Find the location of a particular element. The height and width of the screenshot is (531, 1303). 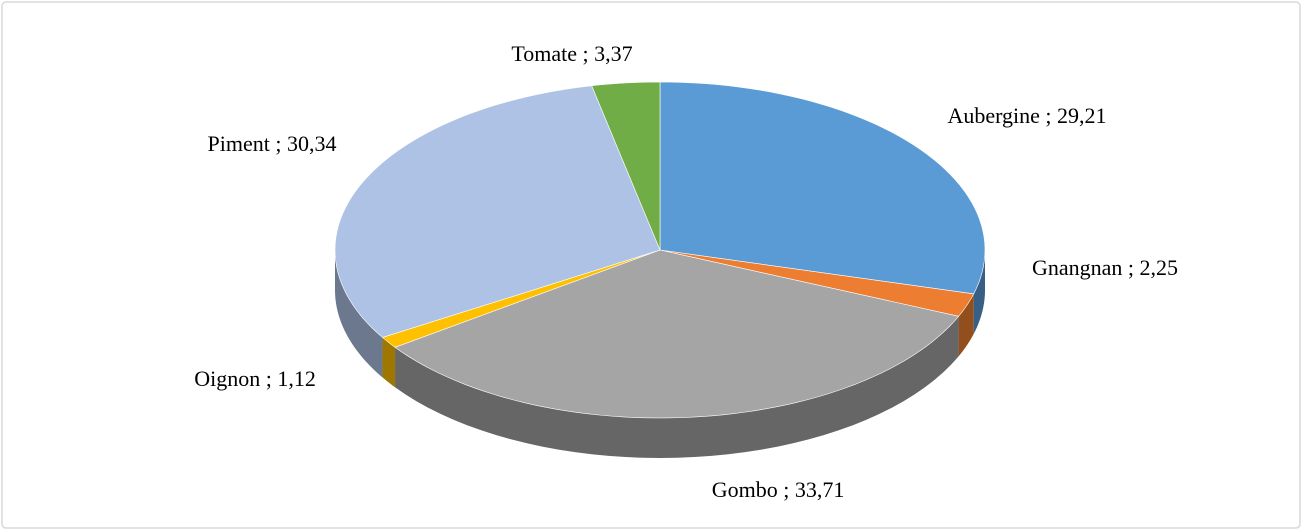

value-label: 1,12 is located at coordinates (296, 378).